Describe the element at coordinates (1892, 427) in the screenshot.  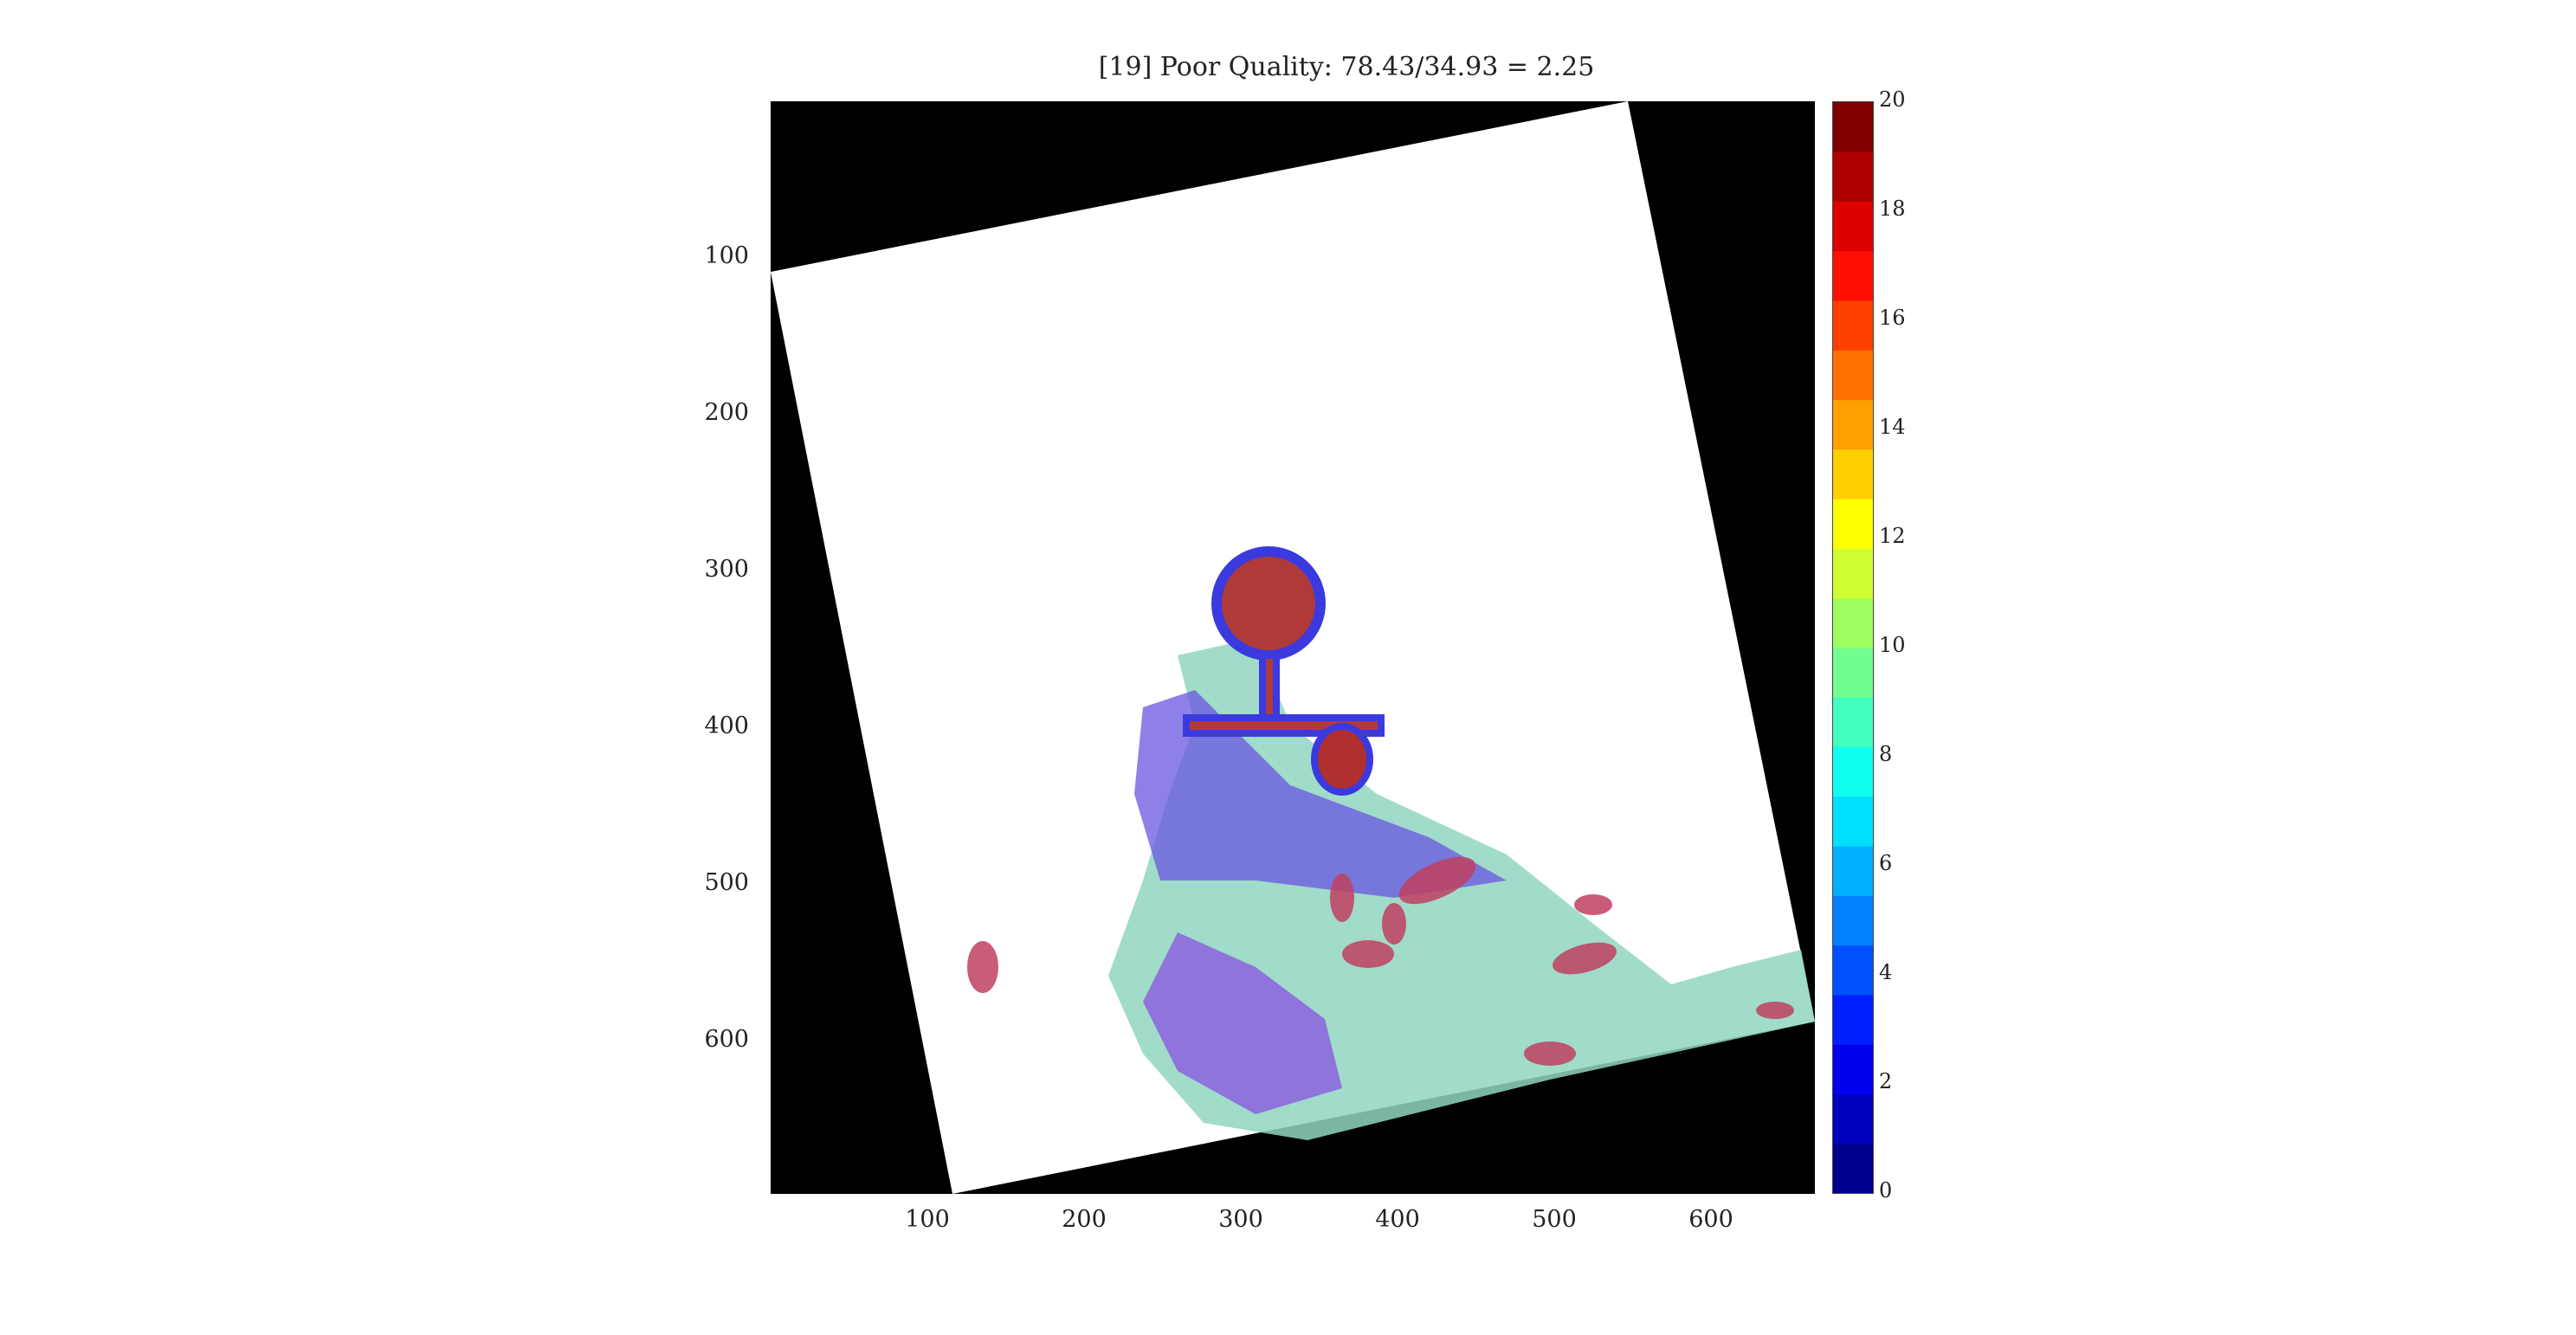
I see `colorbar-tick-label: 14` at that location.